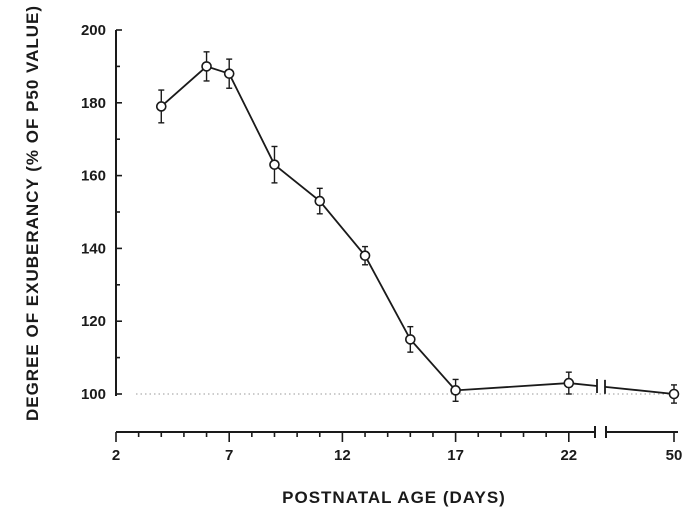  What do you see at coordinates (93, 394) in the screenshot?
I see `y-tick-label: 100` at bounding box center [93, 394].